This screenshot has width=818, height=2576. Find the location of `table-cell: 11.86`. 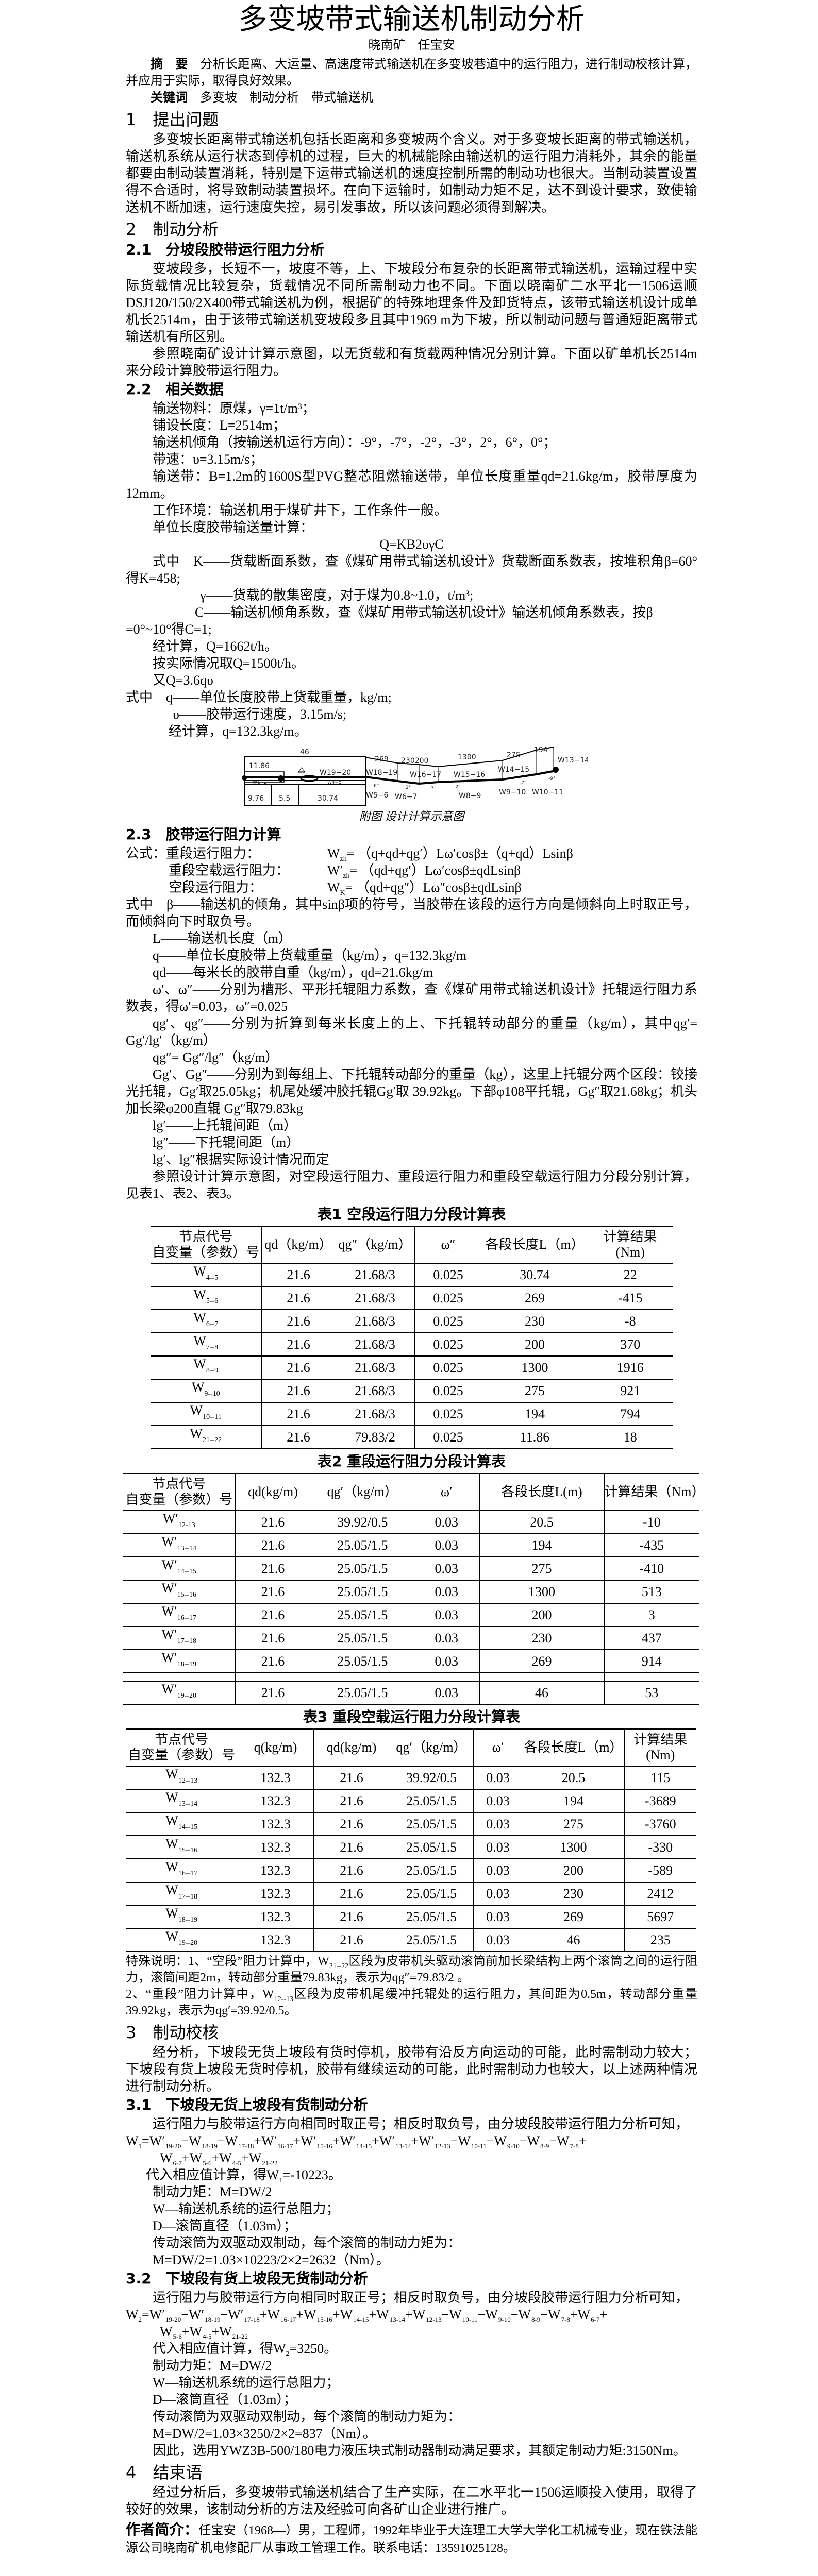

table-cell: 11.86 is located at coordinates (534, 1437).